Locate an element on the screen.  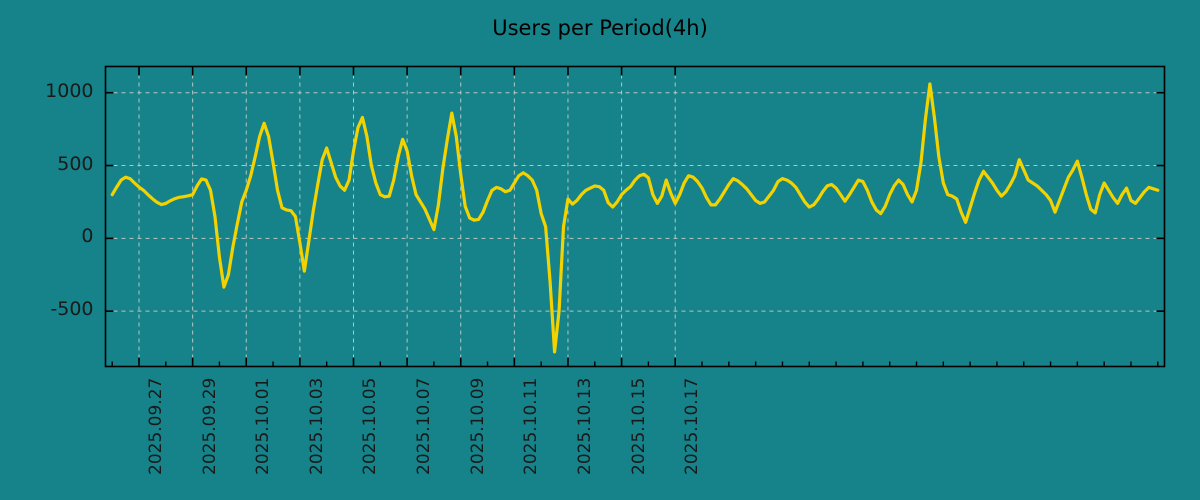
x-axis-tick-label: 2025.09.29 is located at coordinates (209, 426).